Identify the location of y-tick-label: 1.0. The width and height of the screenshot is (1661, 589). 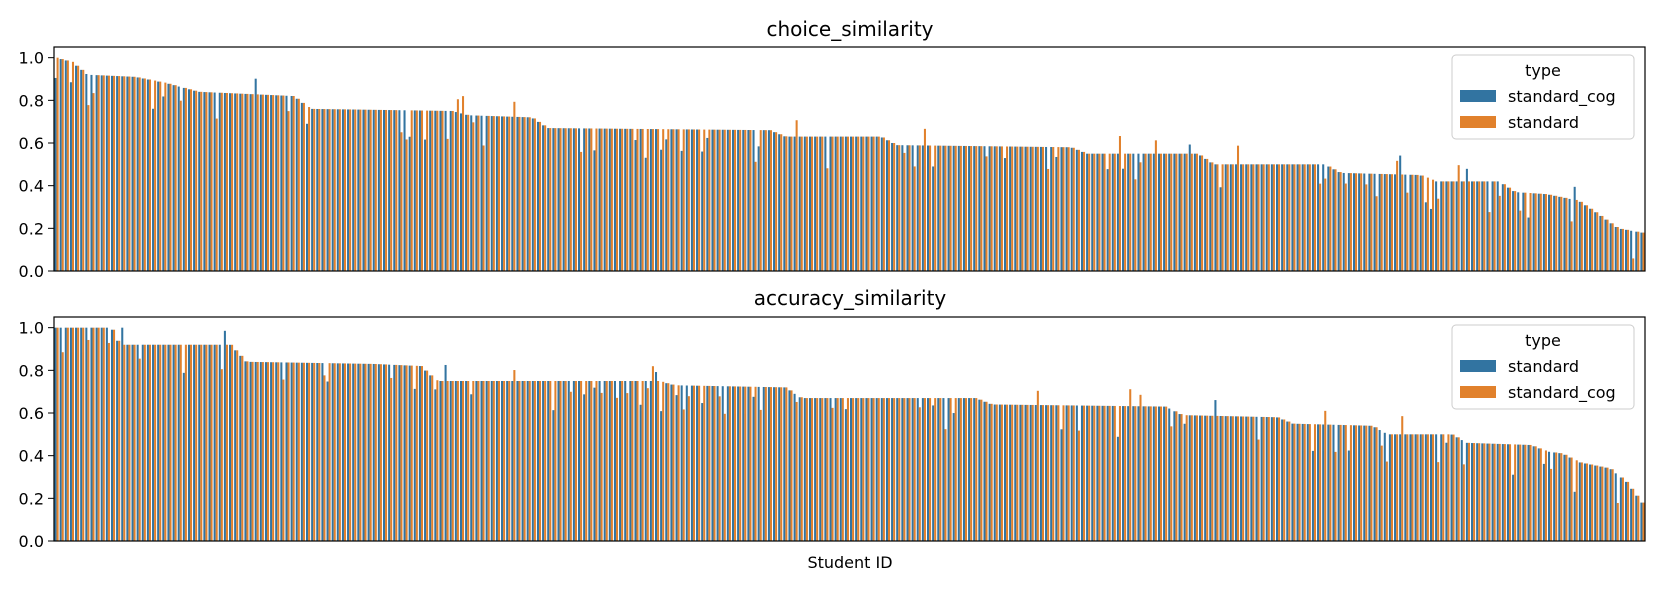
(31, 58).